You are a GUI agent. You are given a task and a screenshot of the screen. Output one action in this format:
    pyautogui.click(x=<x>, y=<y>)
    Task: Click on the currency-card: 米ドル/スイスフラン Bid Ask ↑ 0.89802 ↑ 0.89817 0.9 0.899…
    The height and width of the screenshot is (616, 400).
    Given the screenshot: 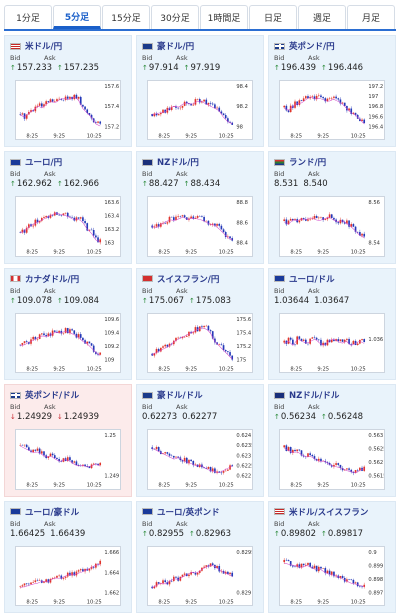 What is the action you would take?
    pyautogui.click(x=332, y=556)
    